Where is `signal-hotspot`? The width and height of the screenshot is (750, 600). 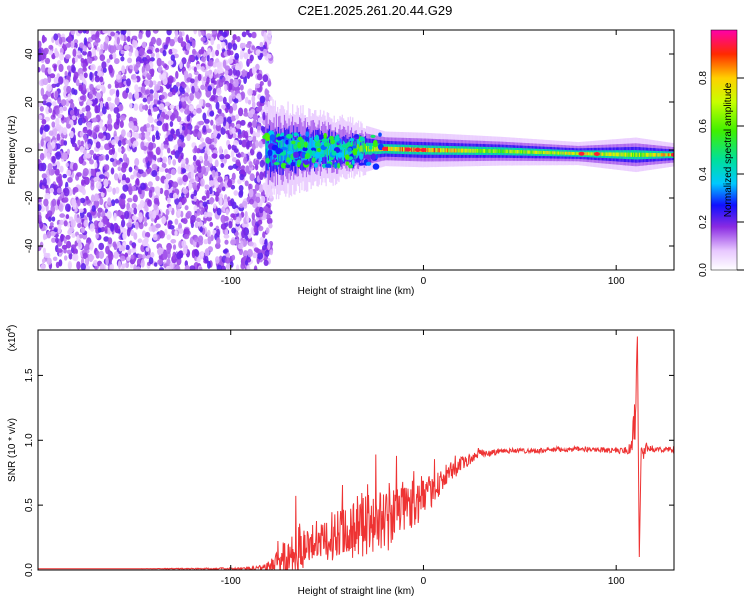
signal-hotspot is located at coordinates (672, 154).